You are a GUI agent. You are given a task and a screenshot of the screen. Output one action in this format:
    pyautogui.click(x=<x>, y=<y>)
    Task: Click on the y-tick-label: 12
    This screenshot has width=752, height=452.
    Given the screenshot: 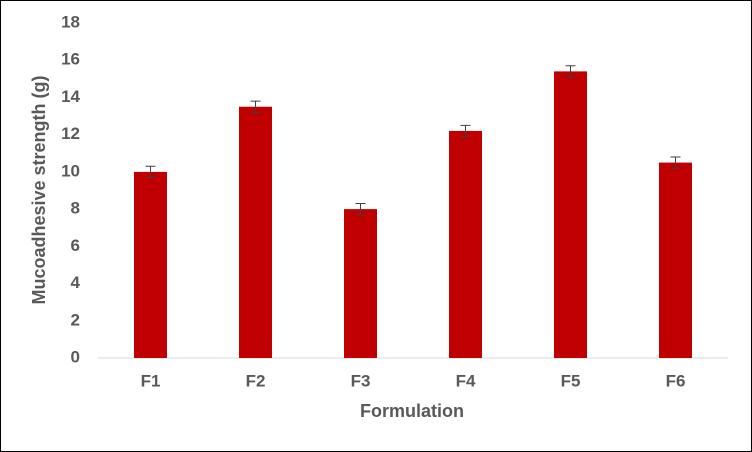 What is the action you would take?
    pyautogui.click(x=70, y=133)
    